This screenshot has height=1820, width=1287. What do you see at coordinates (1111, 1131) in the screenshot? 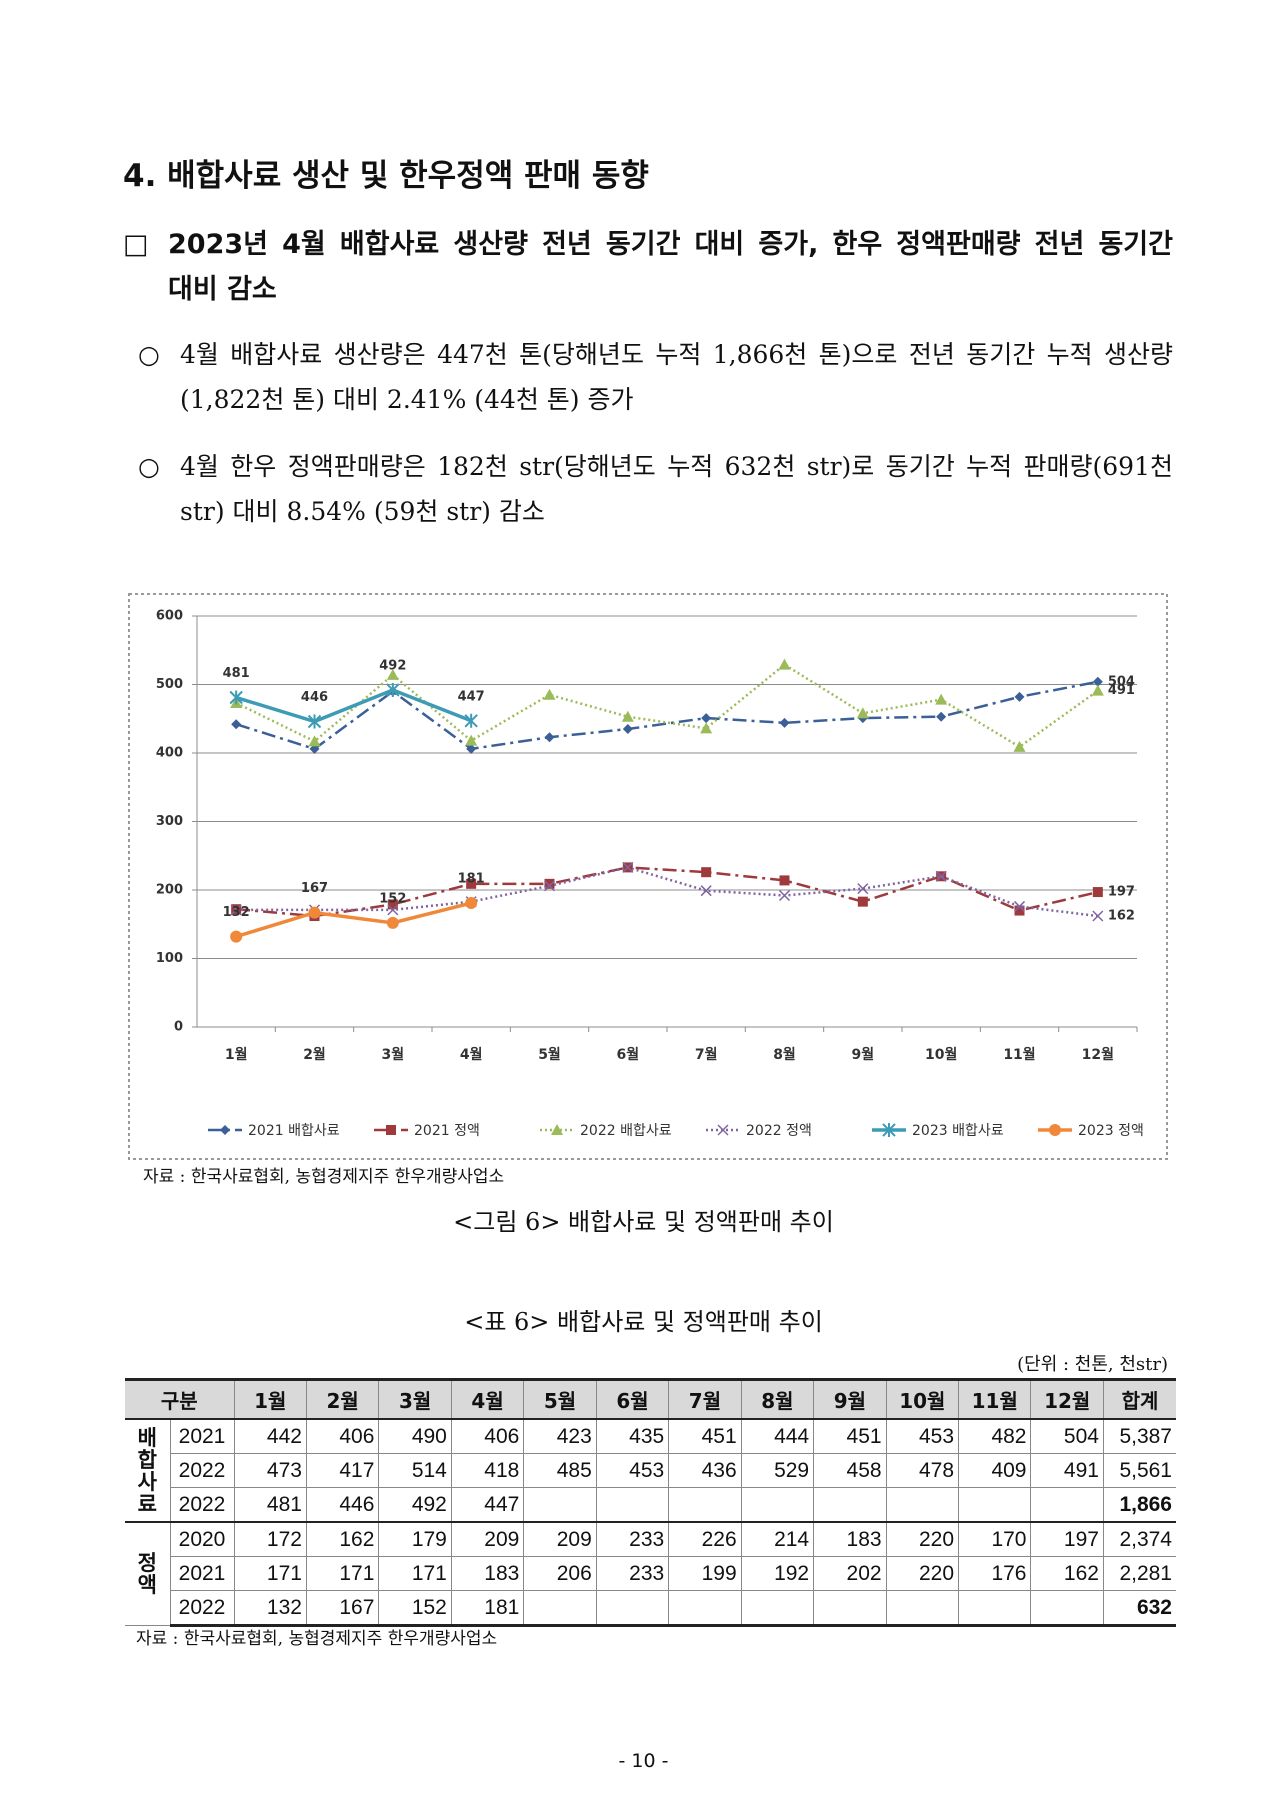
I see `legend-label: 2023 정액` at bounding box center [1111, 1131].